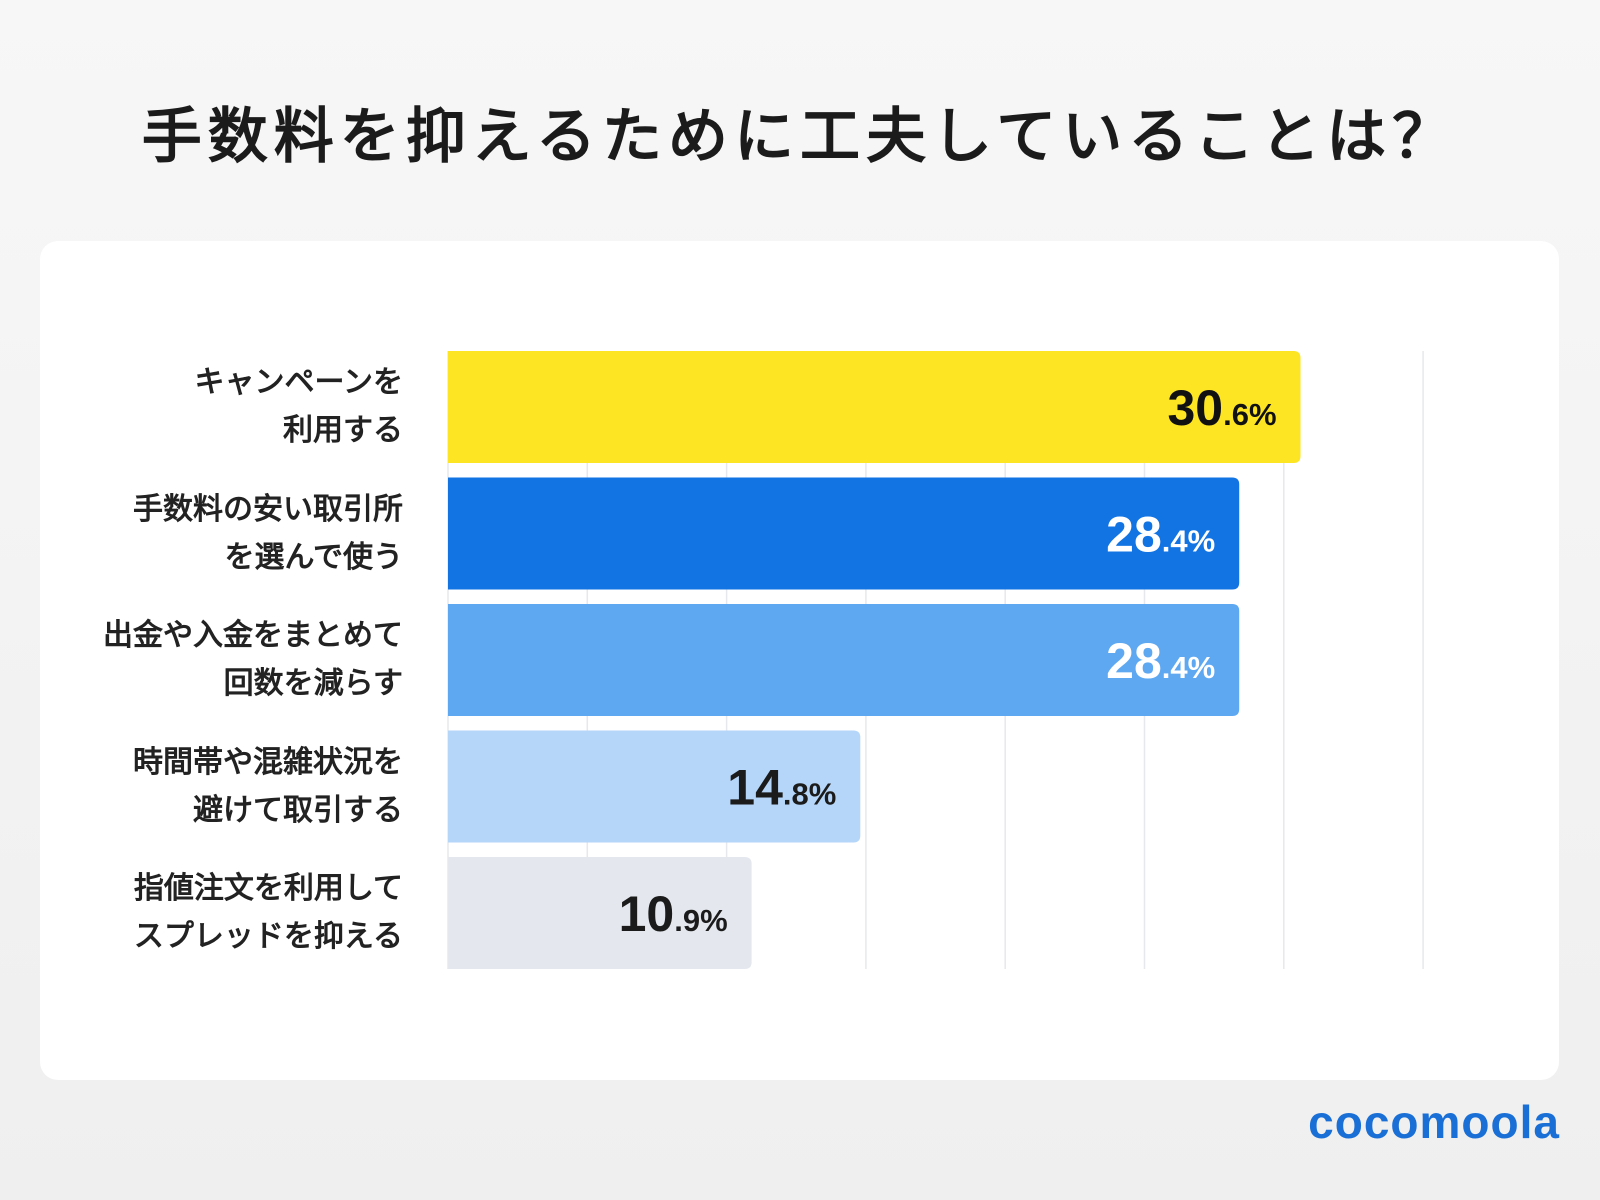 The width and height of the screenshot is (1600, 1200). Describe the element at coordinates (299, 406) in the screenshot. I see `category-label: キャンペーンを 利用する` at that location.